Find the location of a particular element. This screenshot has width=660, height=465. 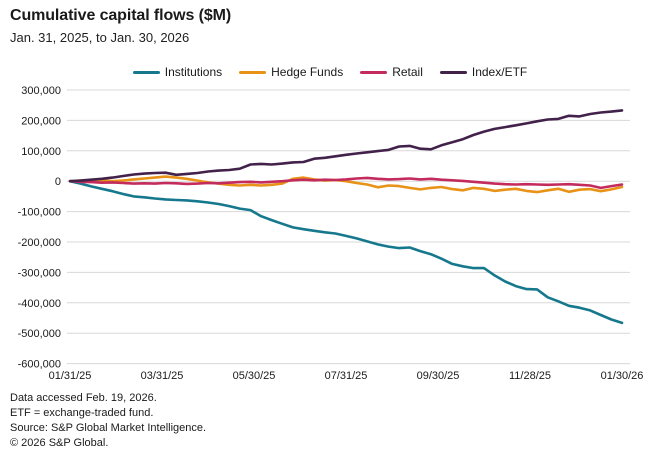

chart-subtitle: Jan. 31, 2025, to Jan. 30, 2026 is located at coordinates (100, 37).